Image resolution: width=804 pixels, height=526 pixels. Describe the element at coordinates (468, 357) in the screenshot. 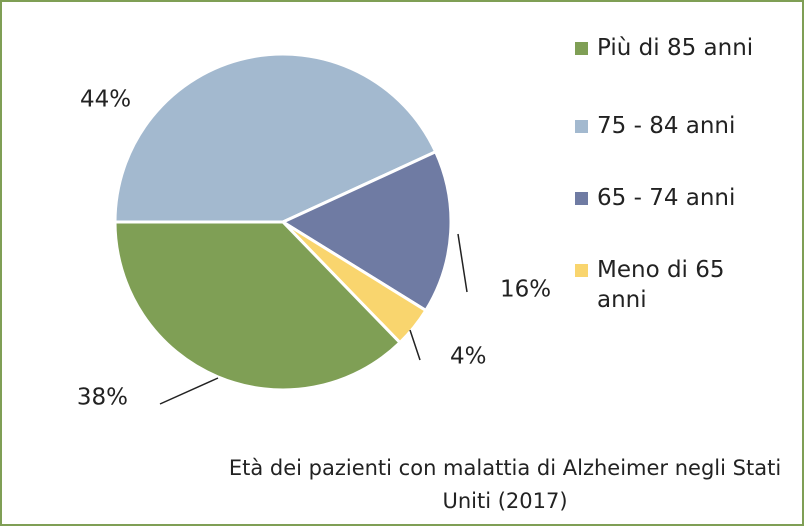

I see `data-label: 4%` at that location.